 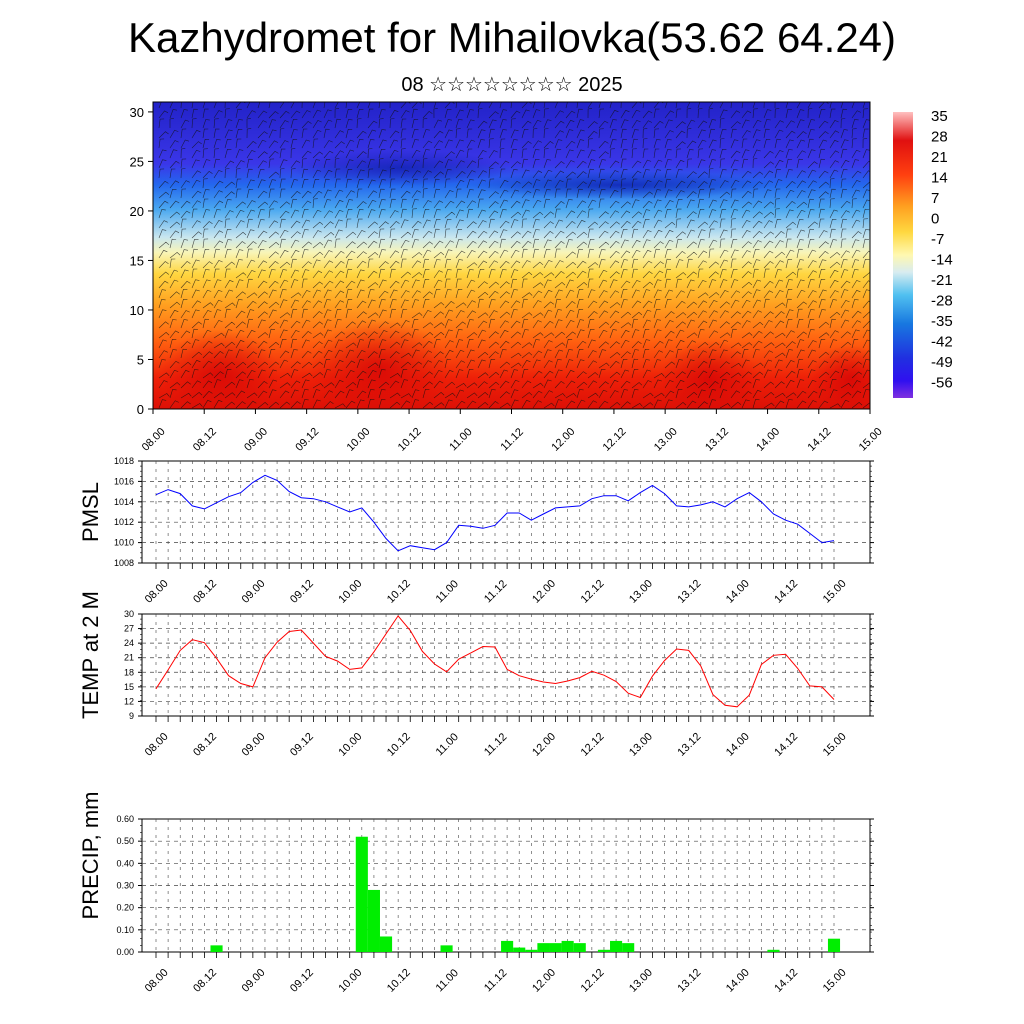 I want to click on ytick-label: 27, so click(x=129, y=629).